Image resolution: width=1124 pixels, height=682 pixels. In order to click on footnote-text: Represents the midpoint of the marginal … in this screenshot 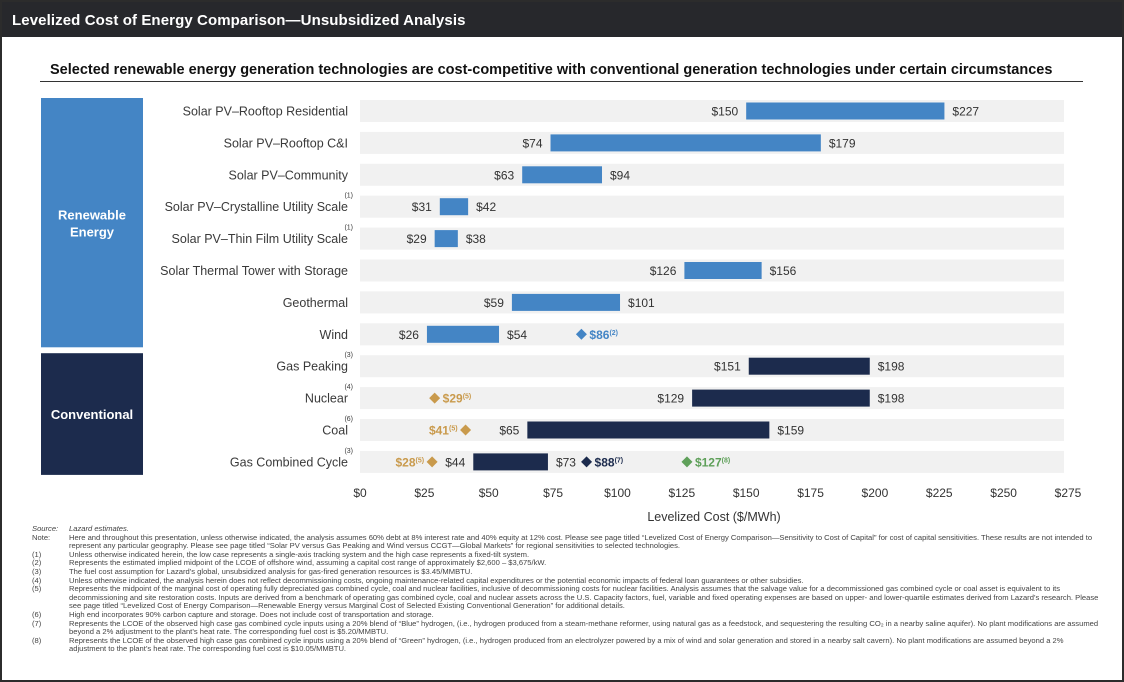, I will do `click(584, 597)`.